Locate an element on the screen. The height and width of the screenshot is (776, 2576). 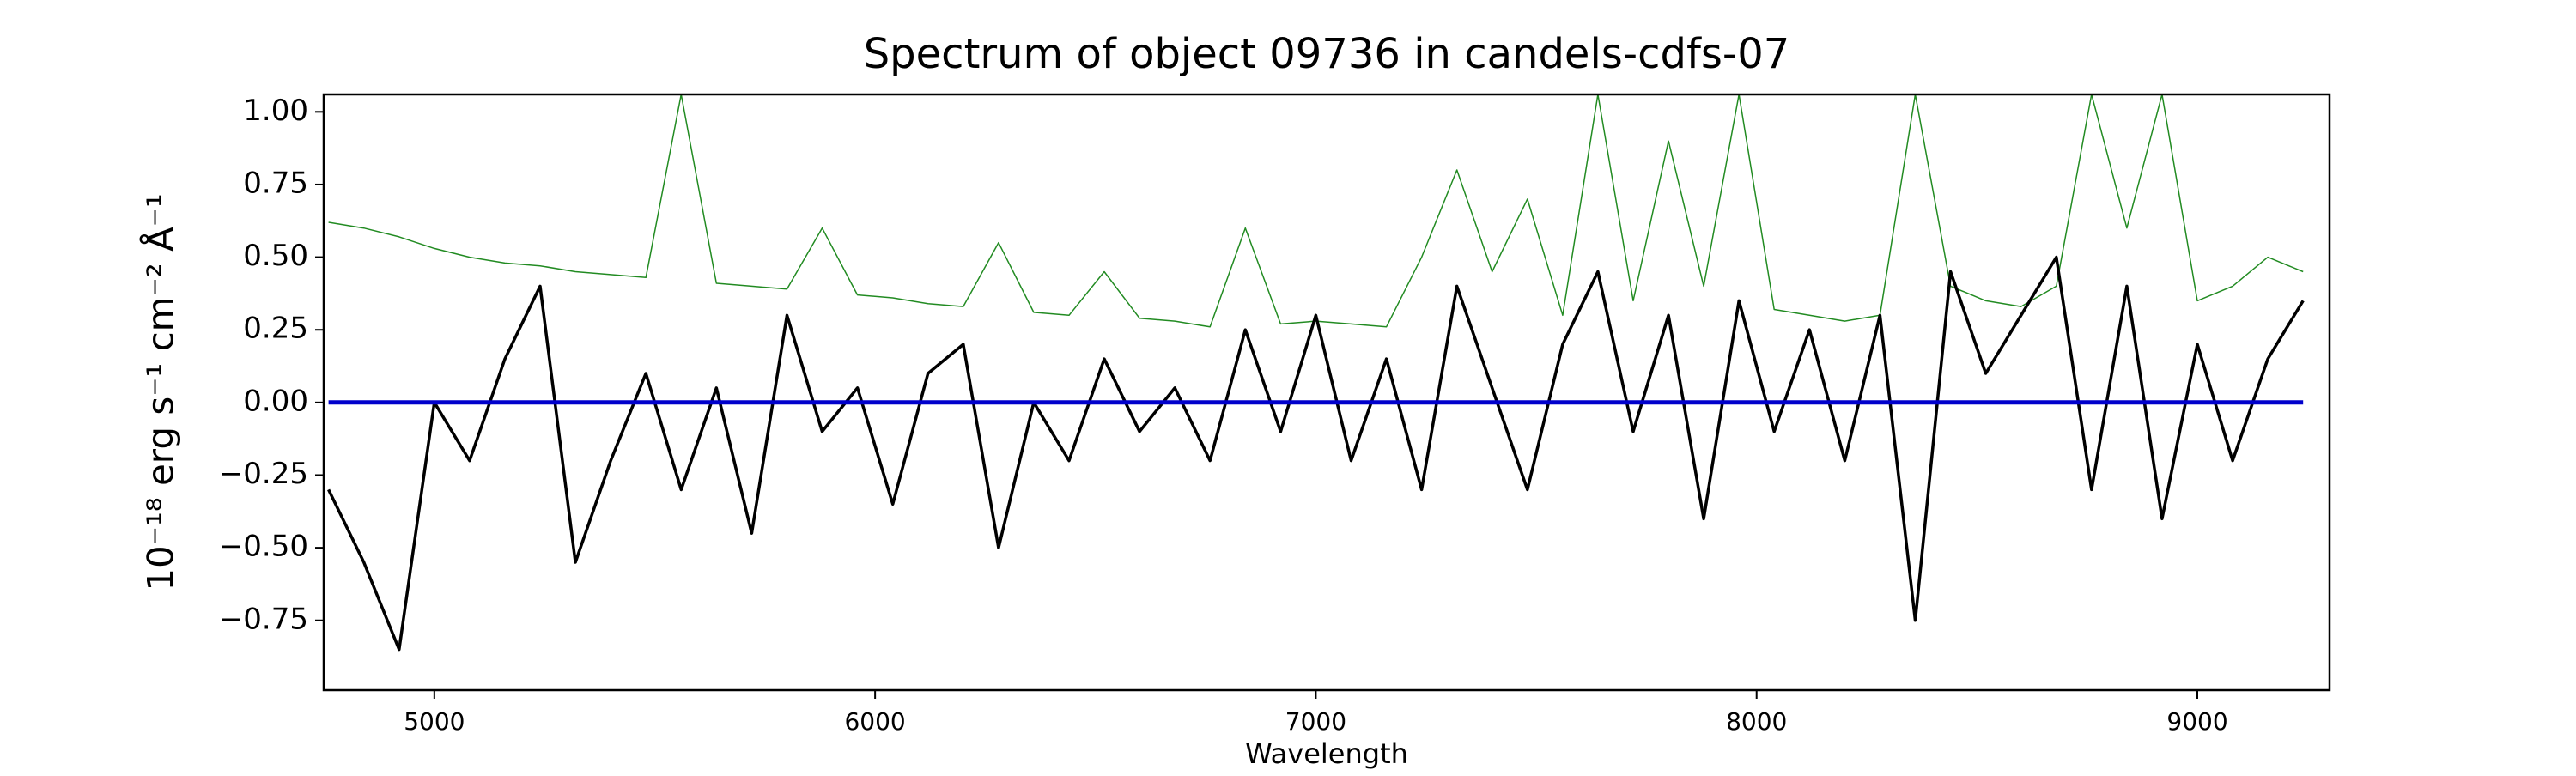
y-tick-label: 0.75 is located at coordinates (275, 183).